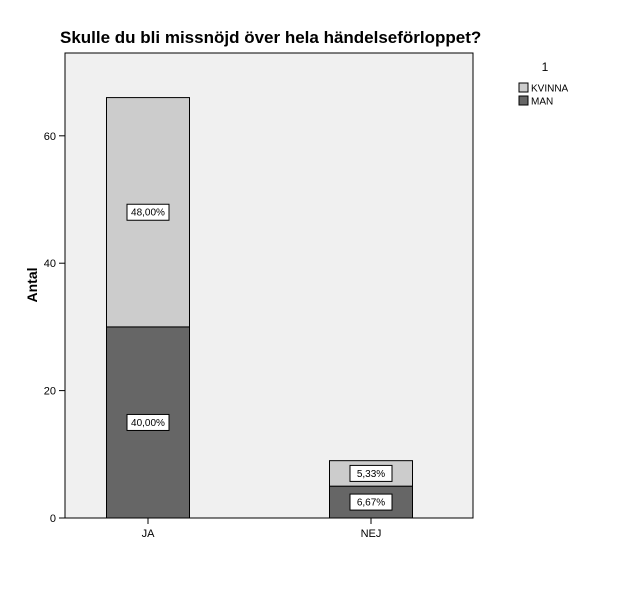 The height and width of the screenshot is (593, 633). Describe the element at coordinates (149, 534) in the screenshot. I see `x-tick-label: JA` at that location.